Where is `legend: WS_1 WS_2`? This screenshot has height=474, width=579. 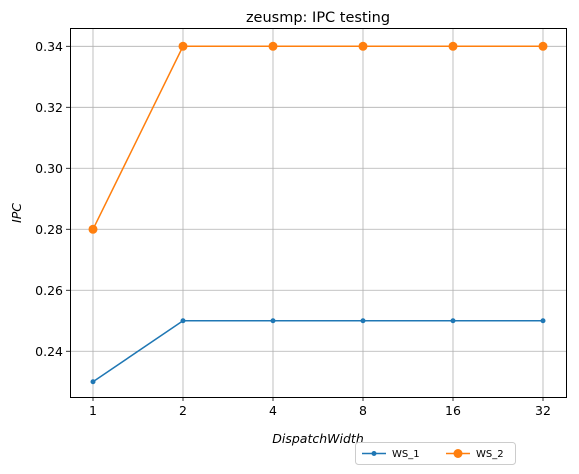
legend: WS_1 WS_2 is located at coordinates (435, 453).